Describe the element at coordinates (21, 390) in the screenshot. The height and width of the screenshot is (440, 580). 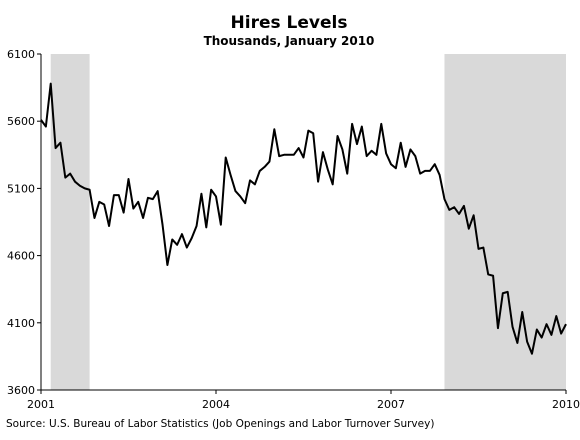
I see `y-tick-label: 3600` at that location.